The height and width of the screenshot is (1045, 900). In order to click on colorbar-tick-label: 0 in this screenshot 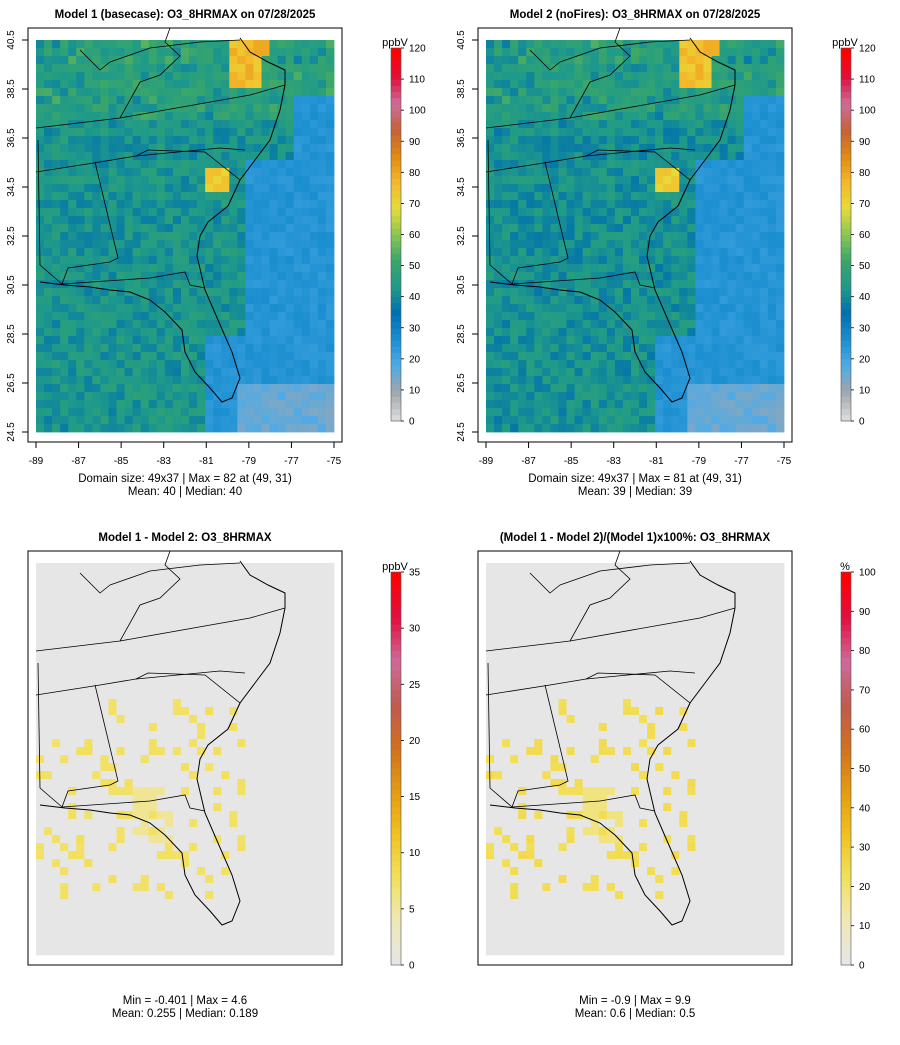, I will do `click(862, 422)`.